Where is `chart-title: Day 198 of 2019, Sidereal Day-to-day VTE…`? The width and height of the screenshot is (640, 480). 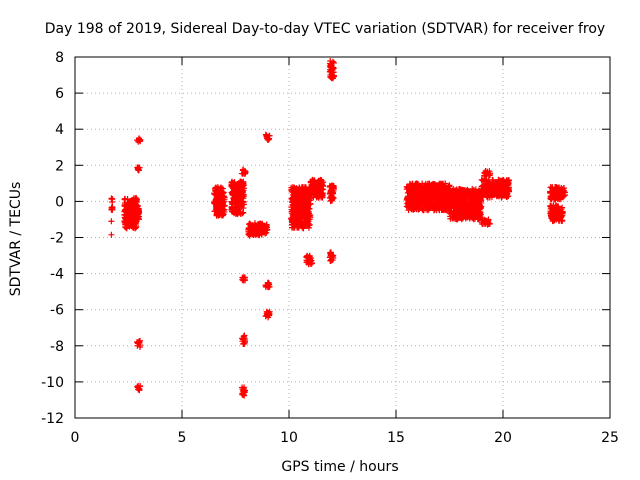 chart-title: Day 198 of 2019, Sidereal Day-to-day VTE… is located at coordinates (325, 29).